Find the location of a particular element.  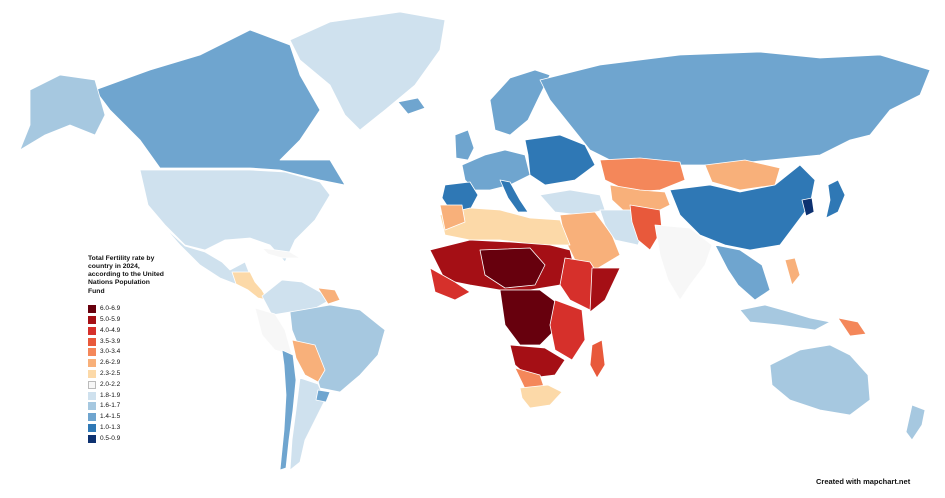

legend-item: 2.3-2.5 is located at coordinates (128, 374).